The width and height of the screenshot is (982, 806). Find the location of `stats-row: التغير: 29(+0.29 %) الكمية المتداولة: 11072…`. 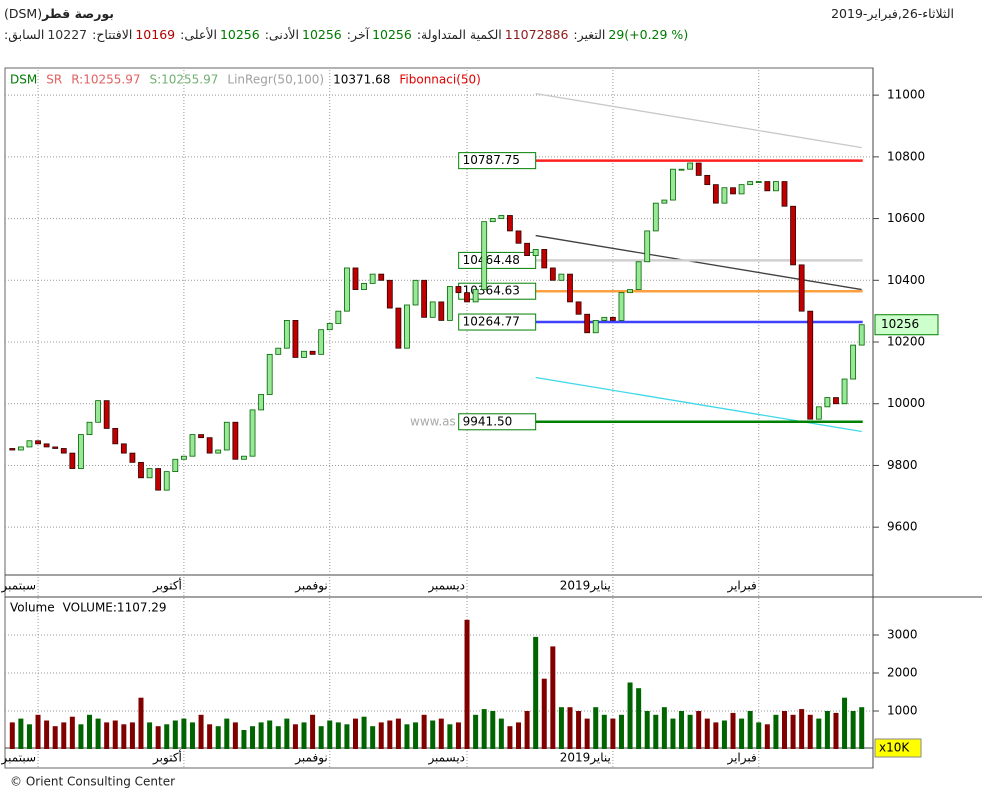

stats-row: التغير: 29(+0.29 %) الكمية المتداولة: 11072… is located at coordinates (346, 34).